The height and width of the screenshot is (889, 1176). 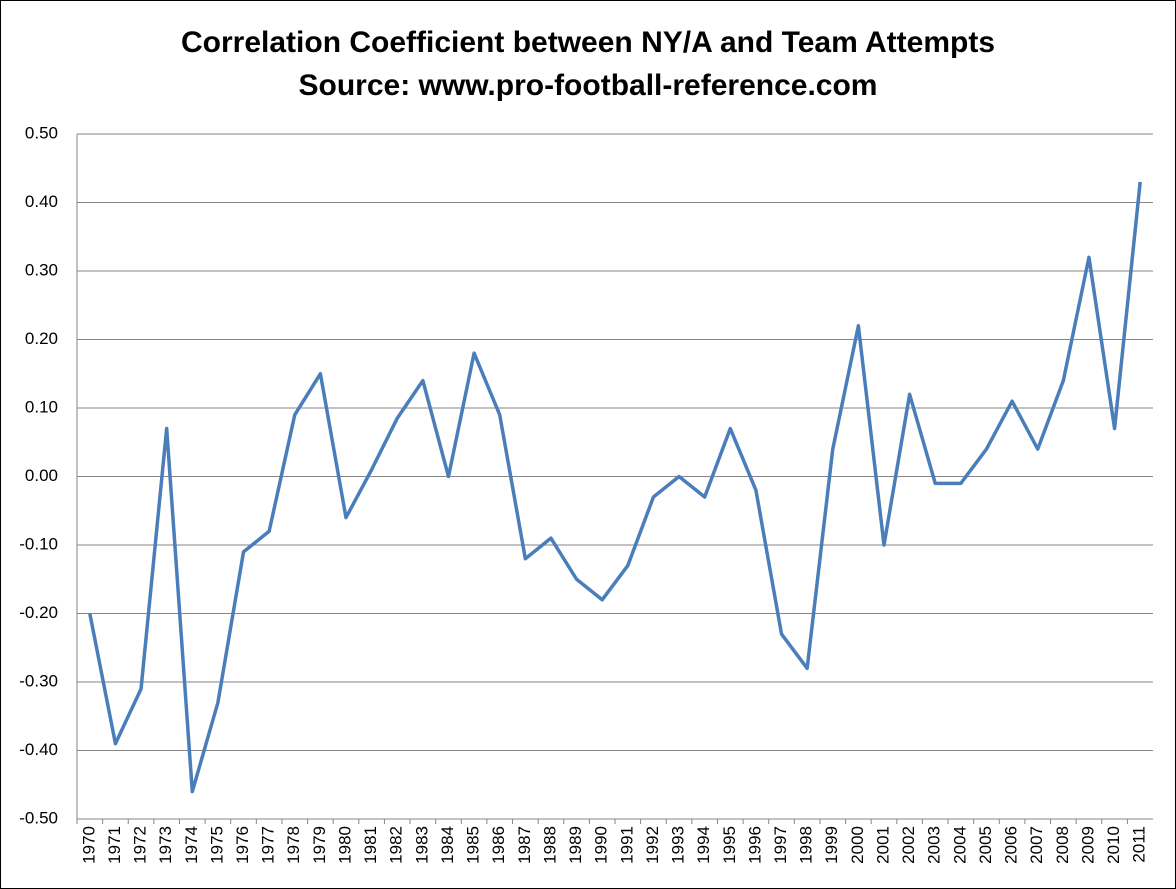 What do you see at coordinates (1062, 845) in the screenshot?
I see `x-tick-label: 2008` at bounding box center [1062, 845].